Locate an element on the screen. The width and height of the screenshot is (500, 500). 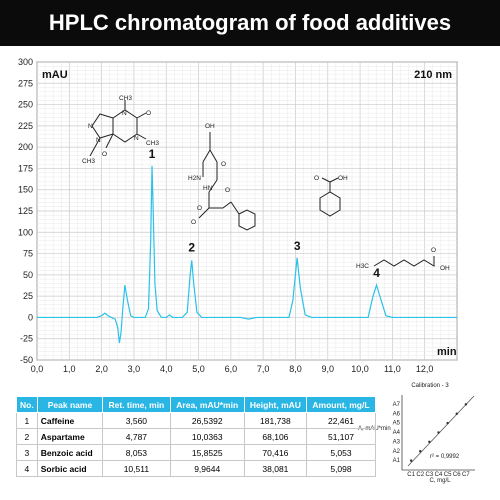
header-height: Height, mAU is located at coordinates (275, 404).